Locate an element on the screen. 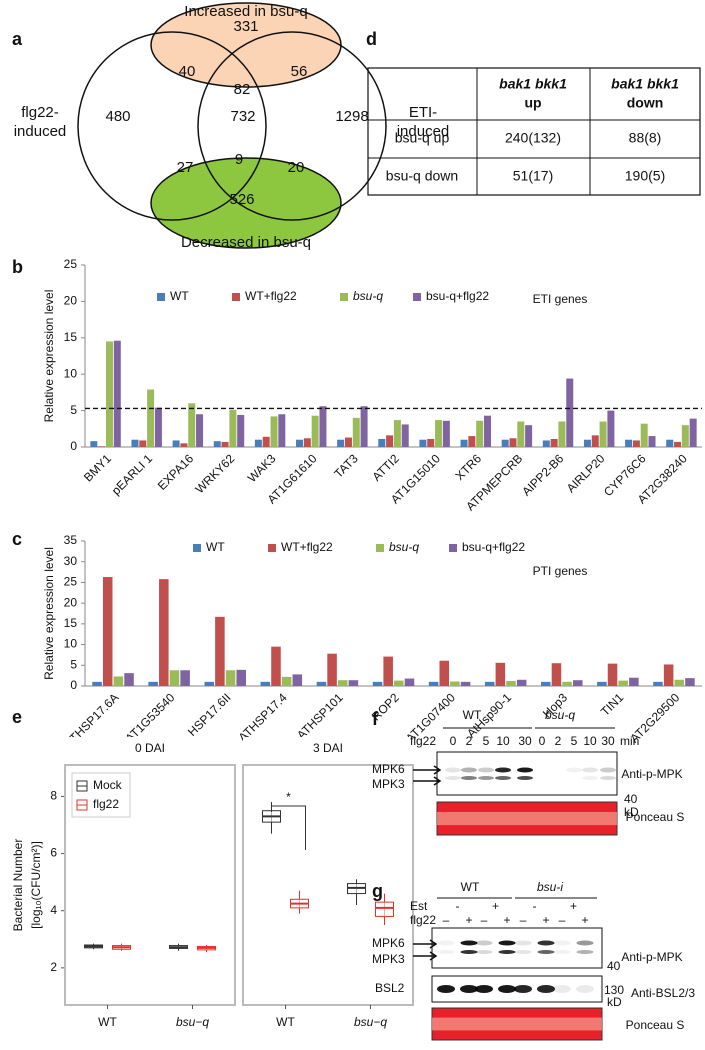  venn-count: 56 is located at coordinates (299, 71).